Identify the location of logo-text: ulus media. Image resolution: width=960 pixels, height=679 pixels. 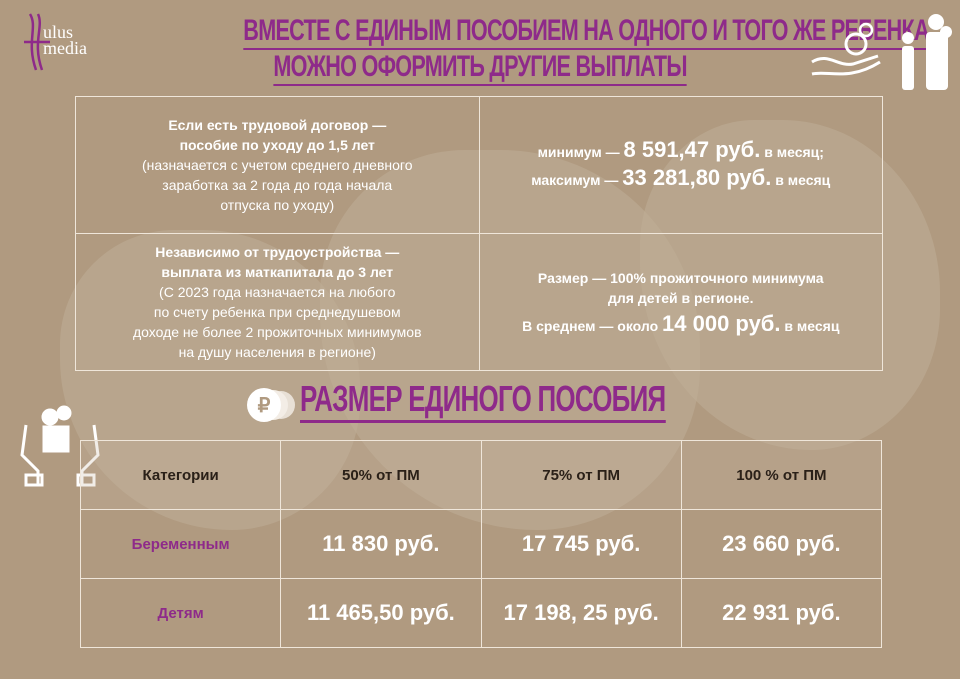
(65, 40).